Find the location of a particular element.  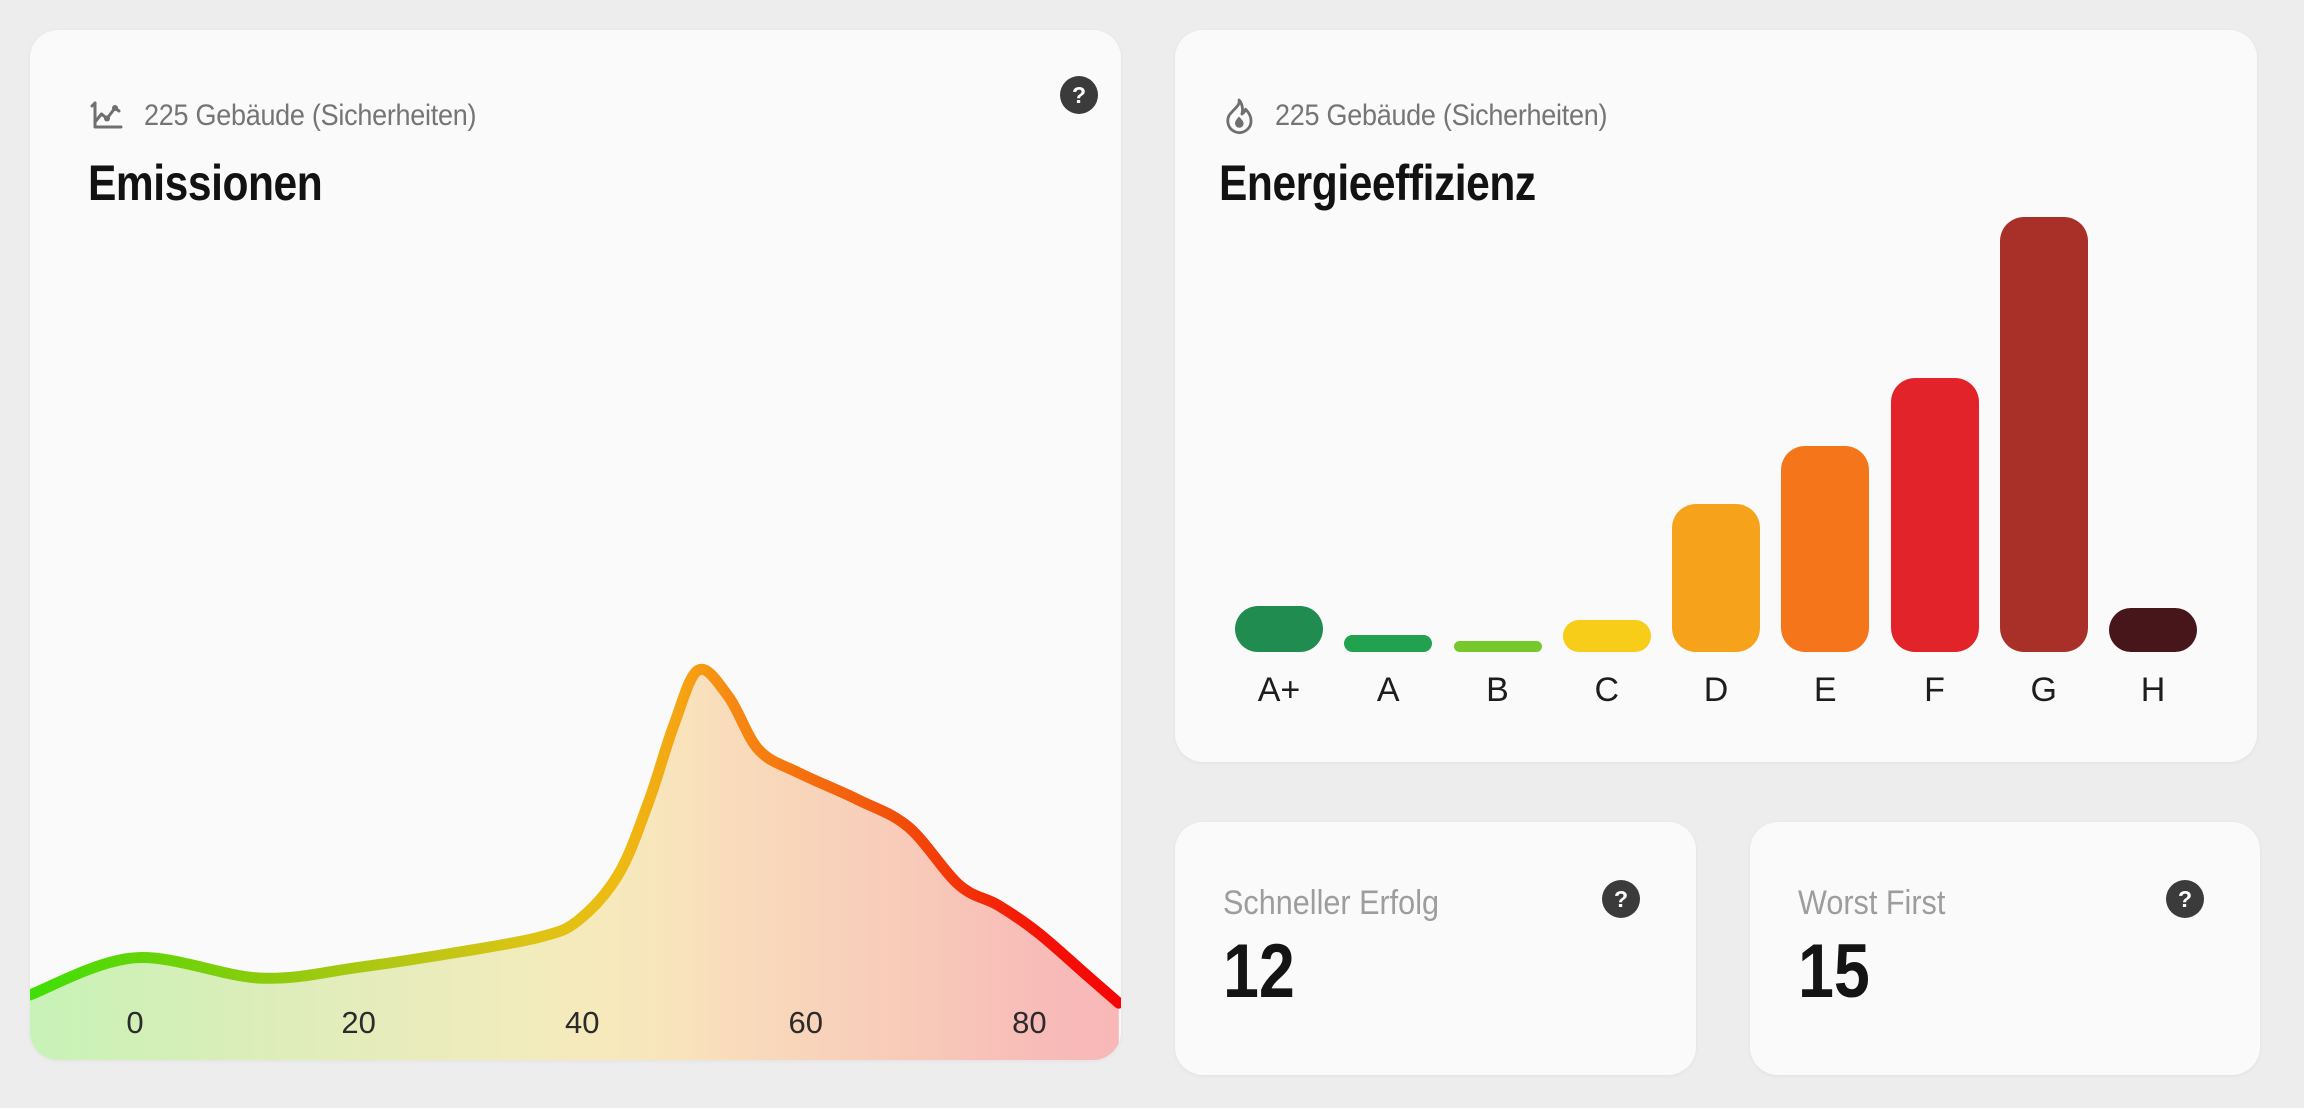

emissions-x-tick-40: 40 is located at coordinates (582, 1022).